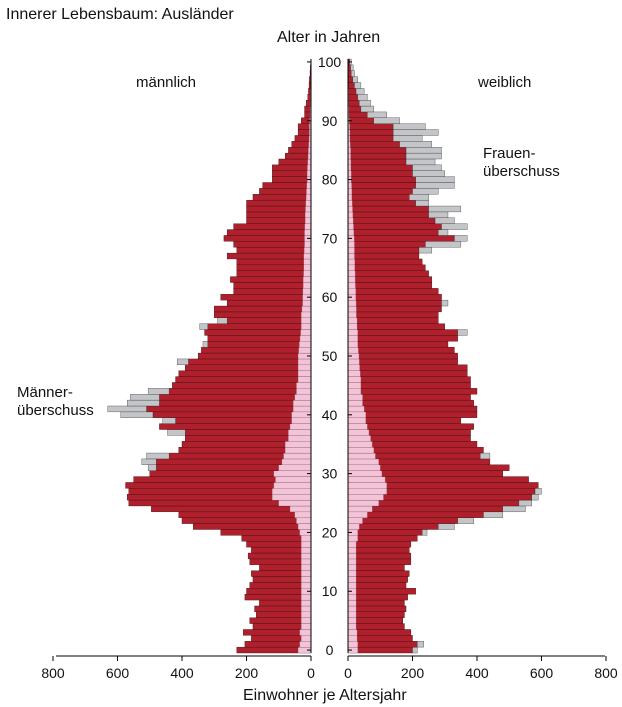 This screenshot has width=622, height=707. What do you see at coordinates (330, 474) in the screenshot?
I see `age-tick-label-30: 30` at bounding box center [330, 474].